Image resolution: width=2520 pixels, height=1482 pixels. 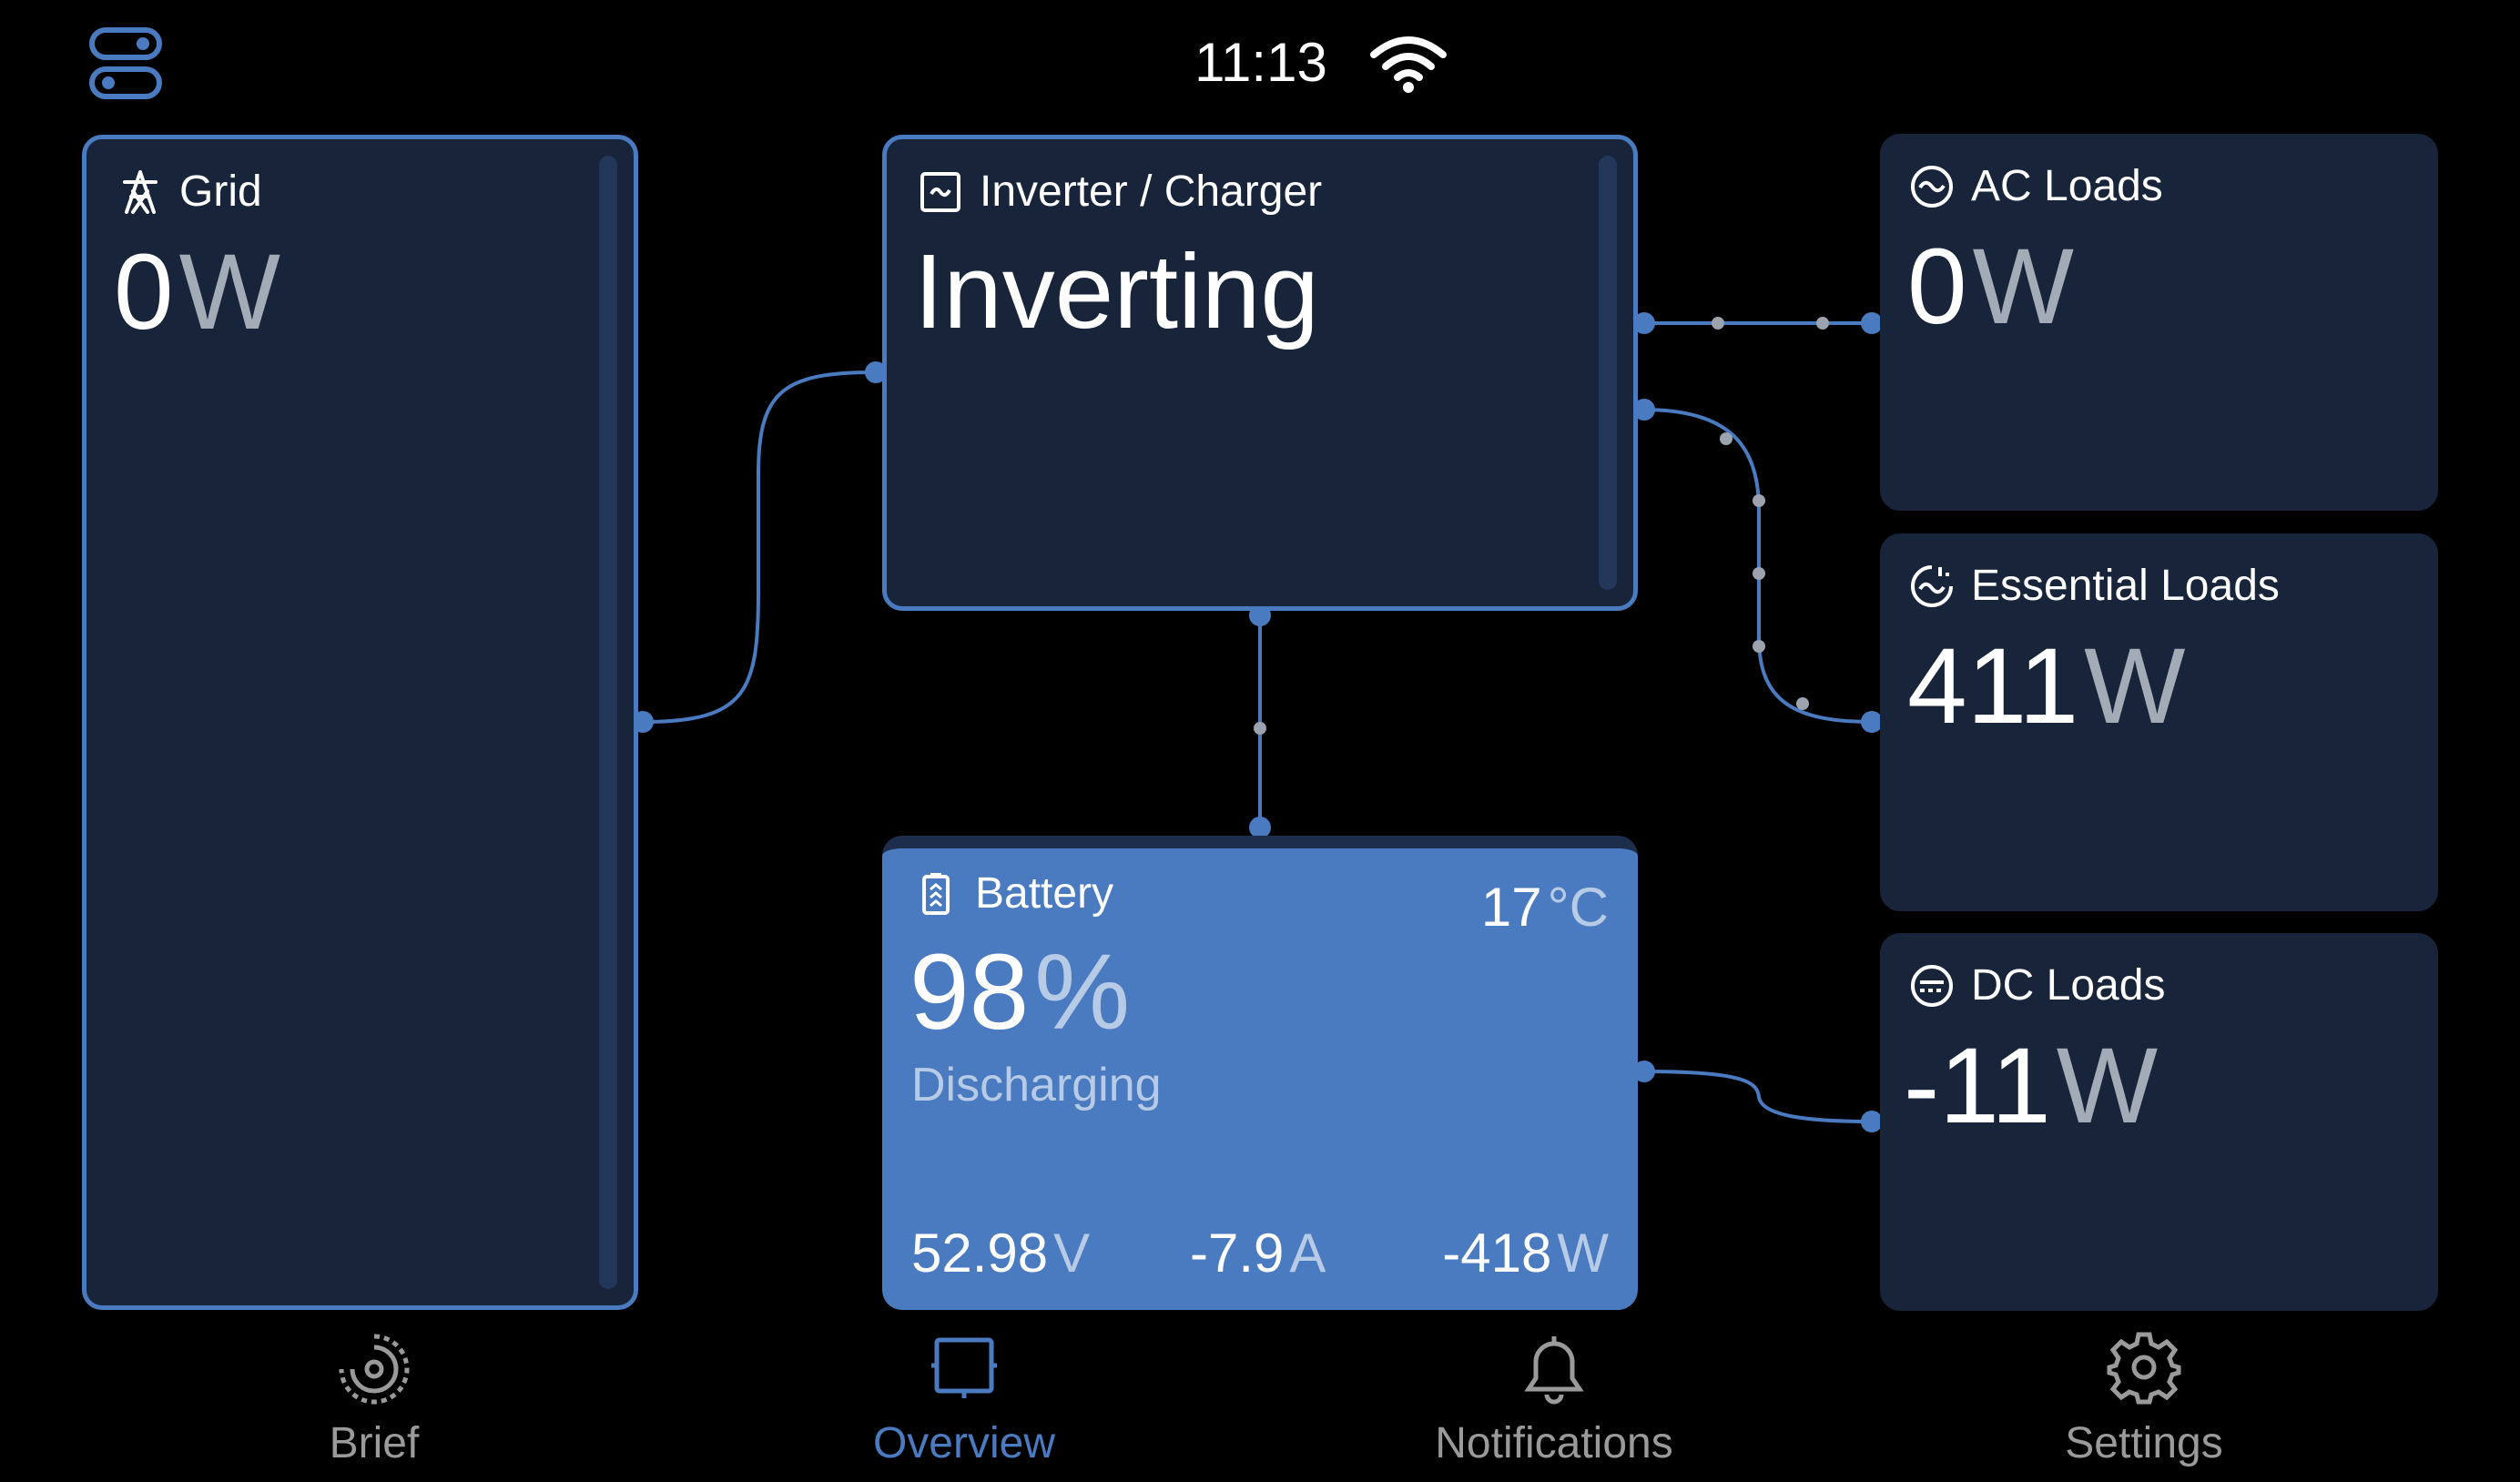 I want to click on inverter-panel: Inverter / Charger Inverting, so click(x=1260, y=373).